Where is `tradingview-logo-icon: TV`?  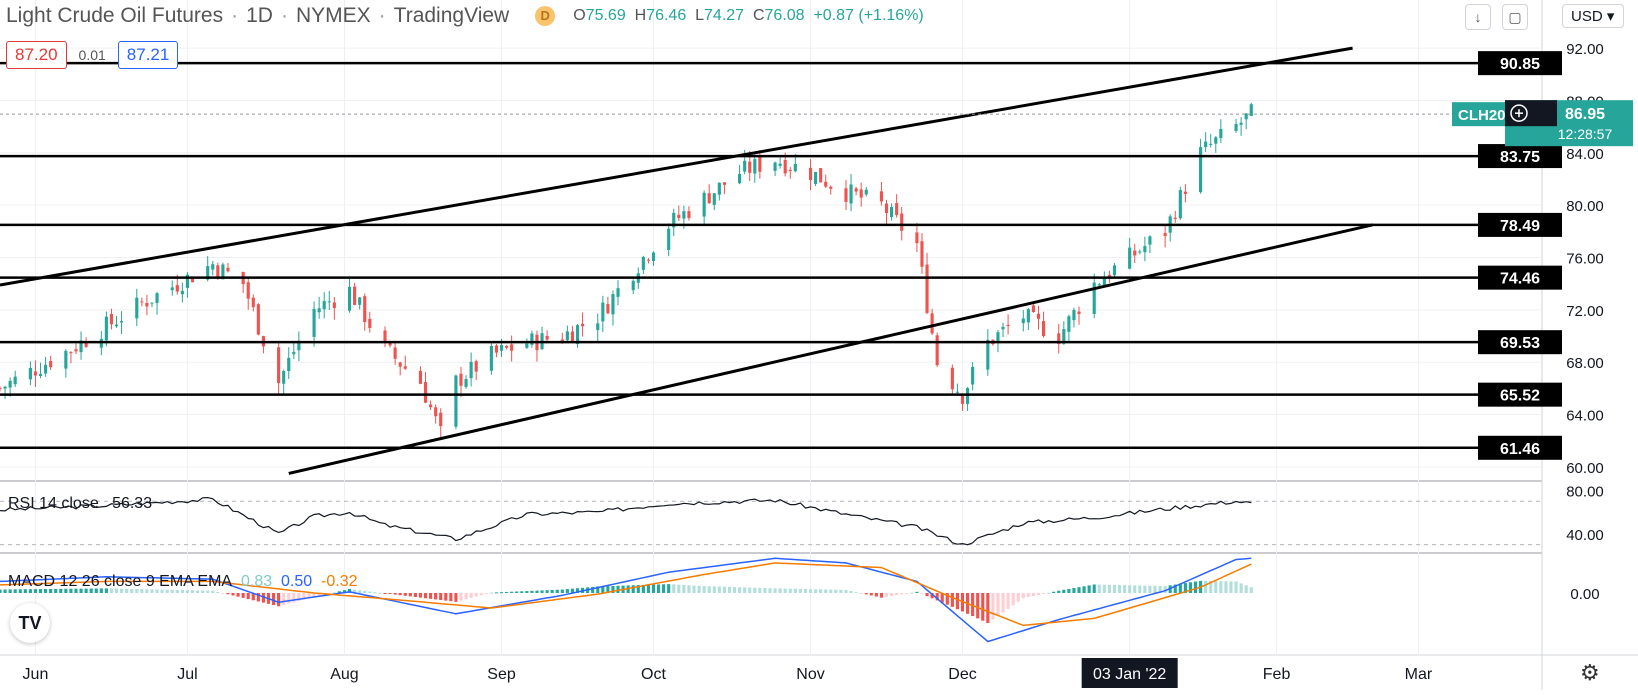
tradingview-logo-icon: TV is located at coordinates (30, 623).